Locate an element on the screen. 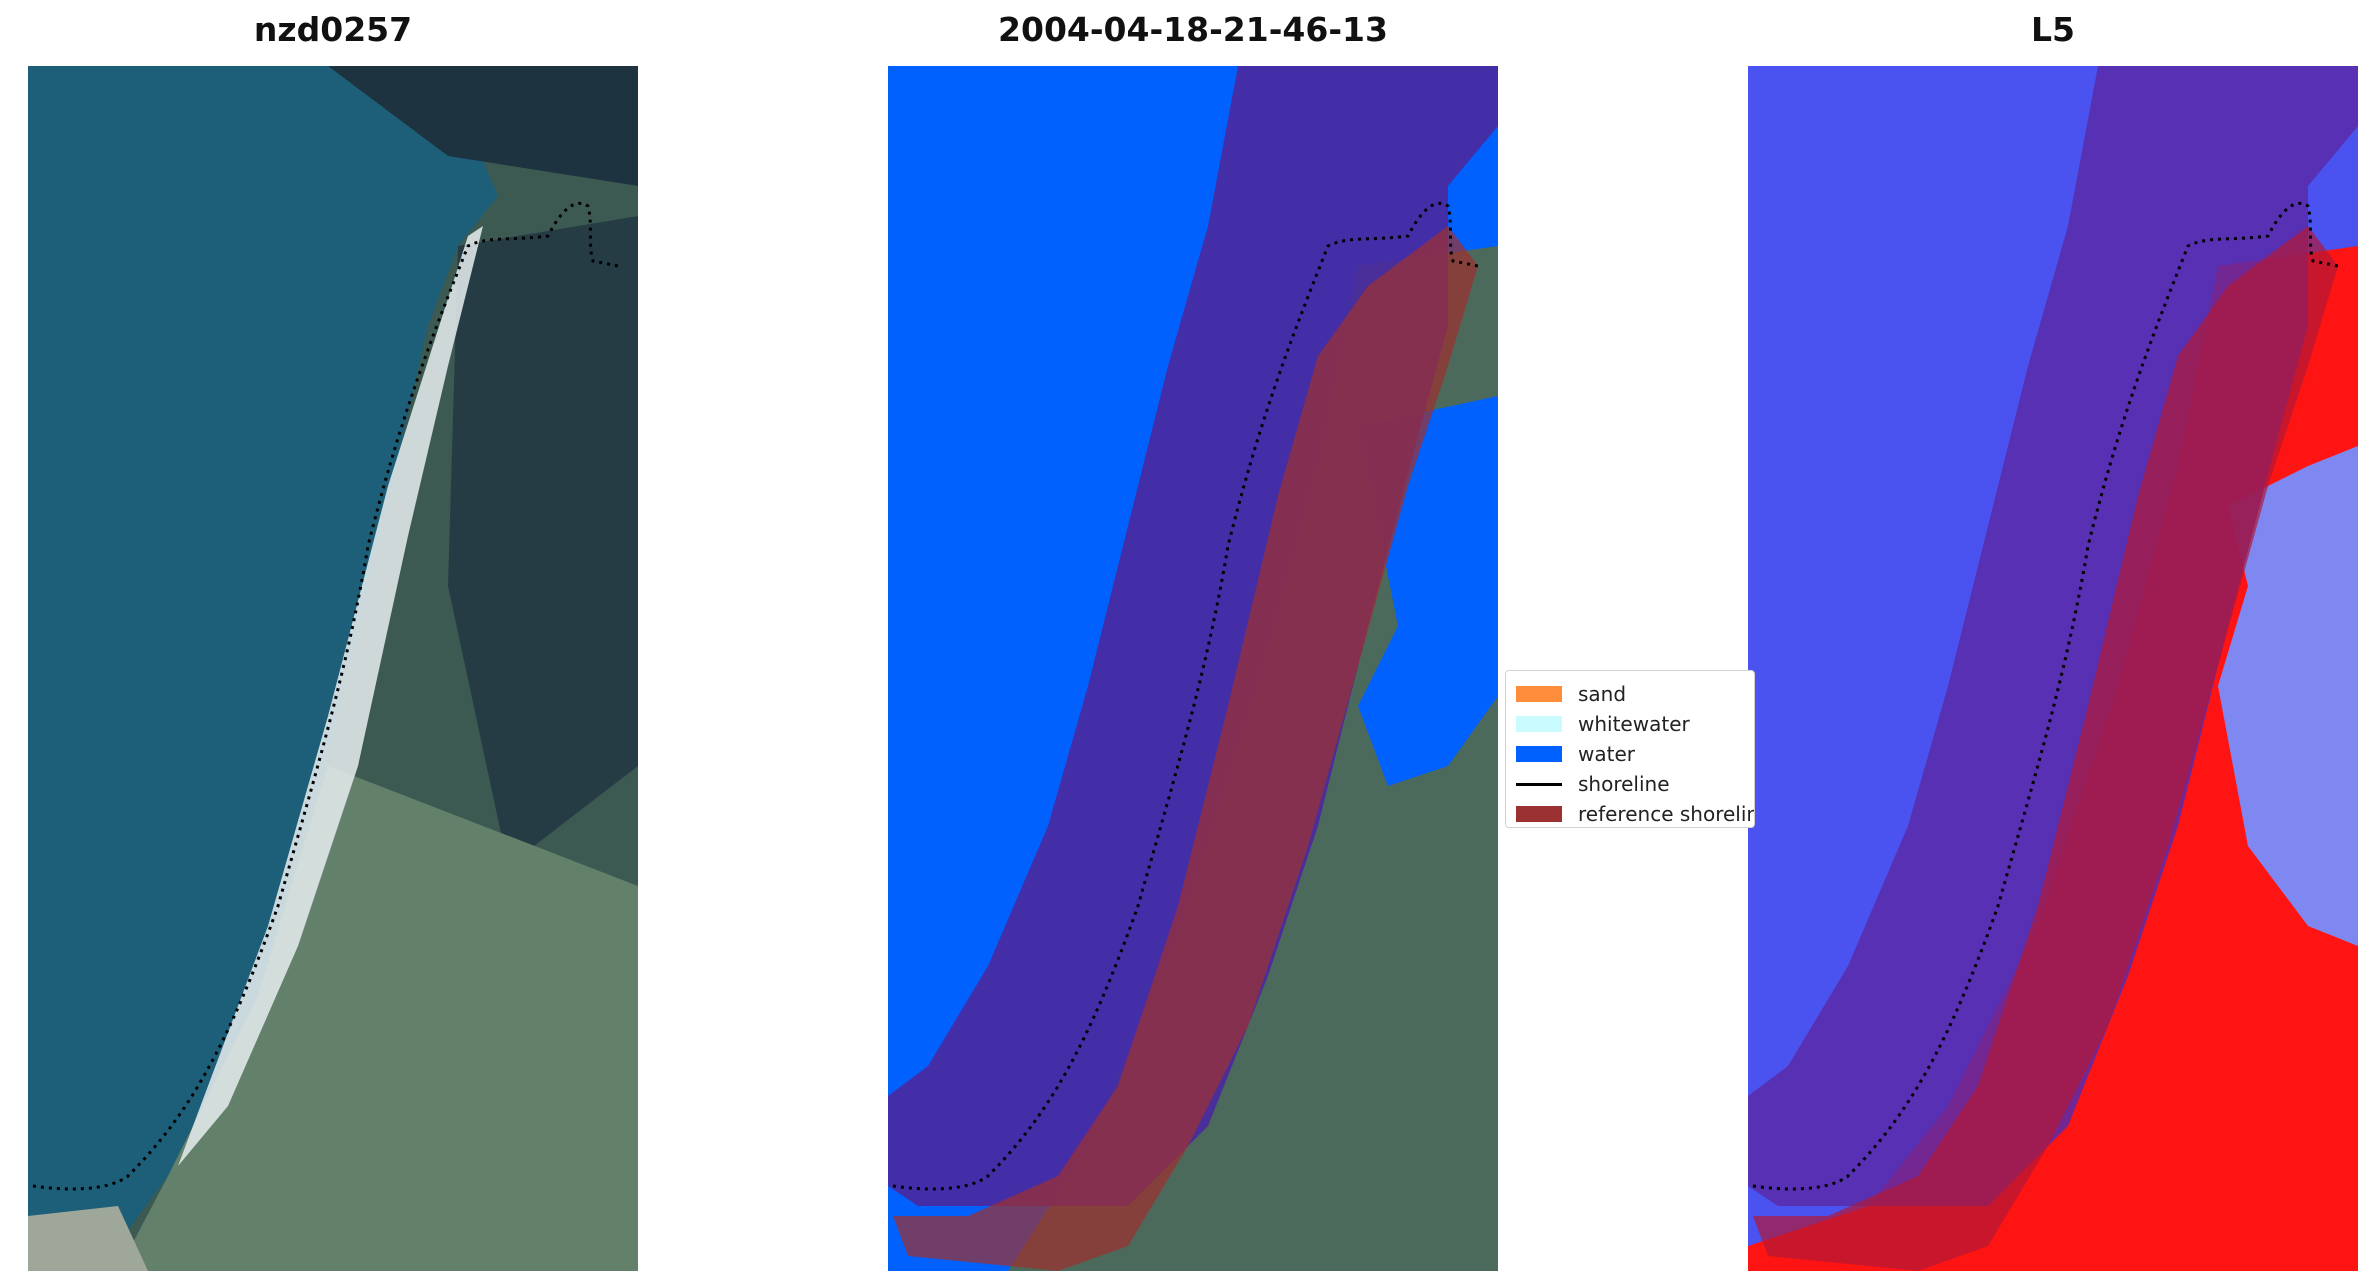 This screenshot has height=1283, width=2366. panel-title-index: L5 is located at coordinates (2053, 29).